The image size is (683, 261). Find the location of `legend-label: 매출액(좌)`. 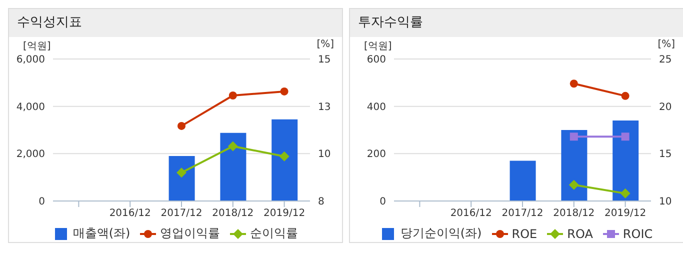

legend-label: 매출액(좌) is located at coordinates (101, 233).